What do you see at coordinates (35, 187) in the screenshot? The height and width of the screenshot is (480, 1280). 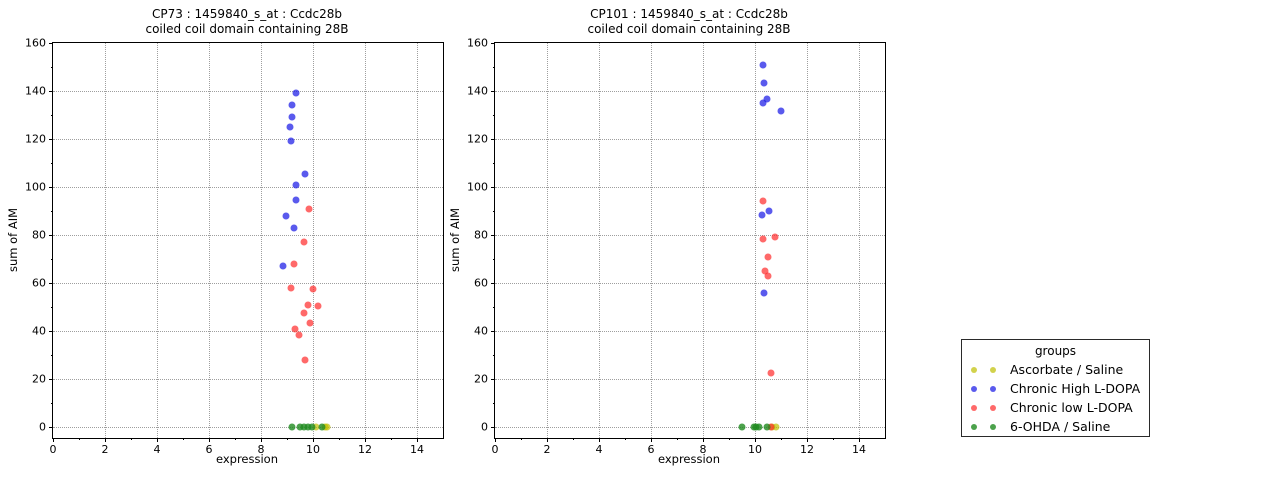 I see `y-tick-label: 100` at bounding box center [35, 187].